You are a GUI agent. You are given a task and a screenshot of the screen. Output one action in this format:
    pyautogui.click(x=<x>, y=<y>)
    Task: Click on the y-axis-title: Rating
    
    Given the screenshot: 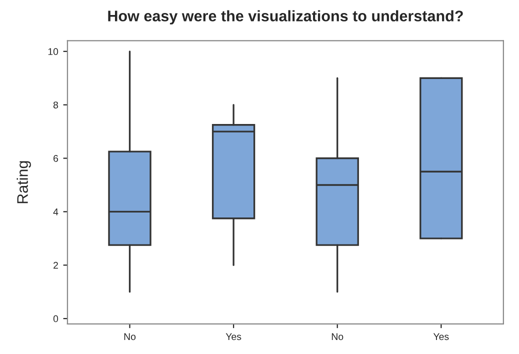 What is the action you would take?
    pyautogui.click(x=23, y=182)
    